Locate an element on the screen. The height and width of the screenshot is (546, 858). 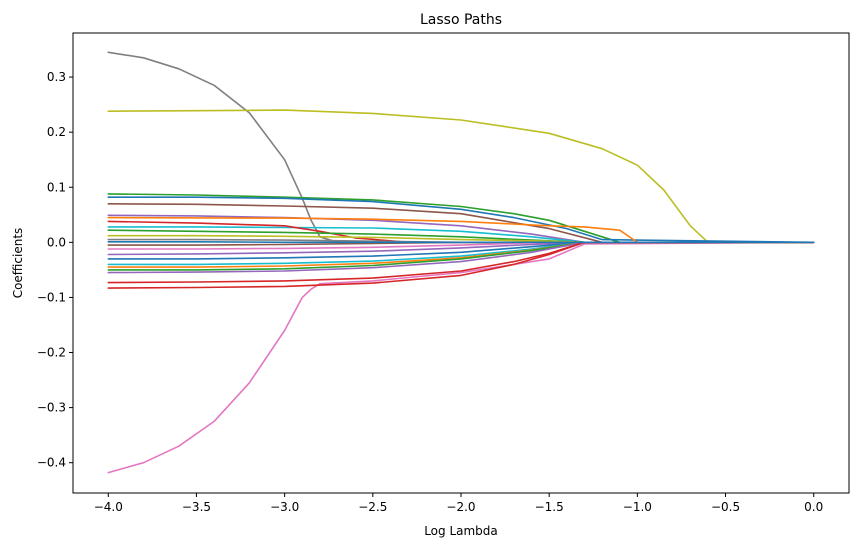
y-axis: −0.4 −0.3 −0.2 −0.1 0.0 0.1 0.2 0.3 is located at coordinates (55, 270).